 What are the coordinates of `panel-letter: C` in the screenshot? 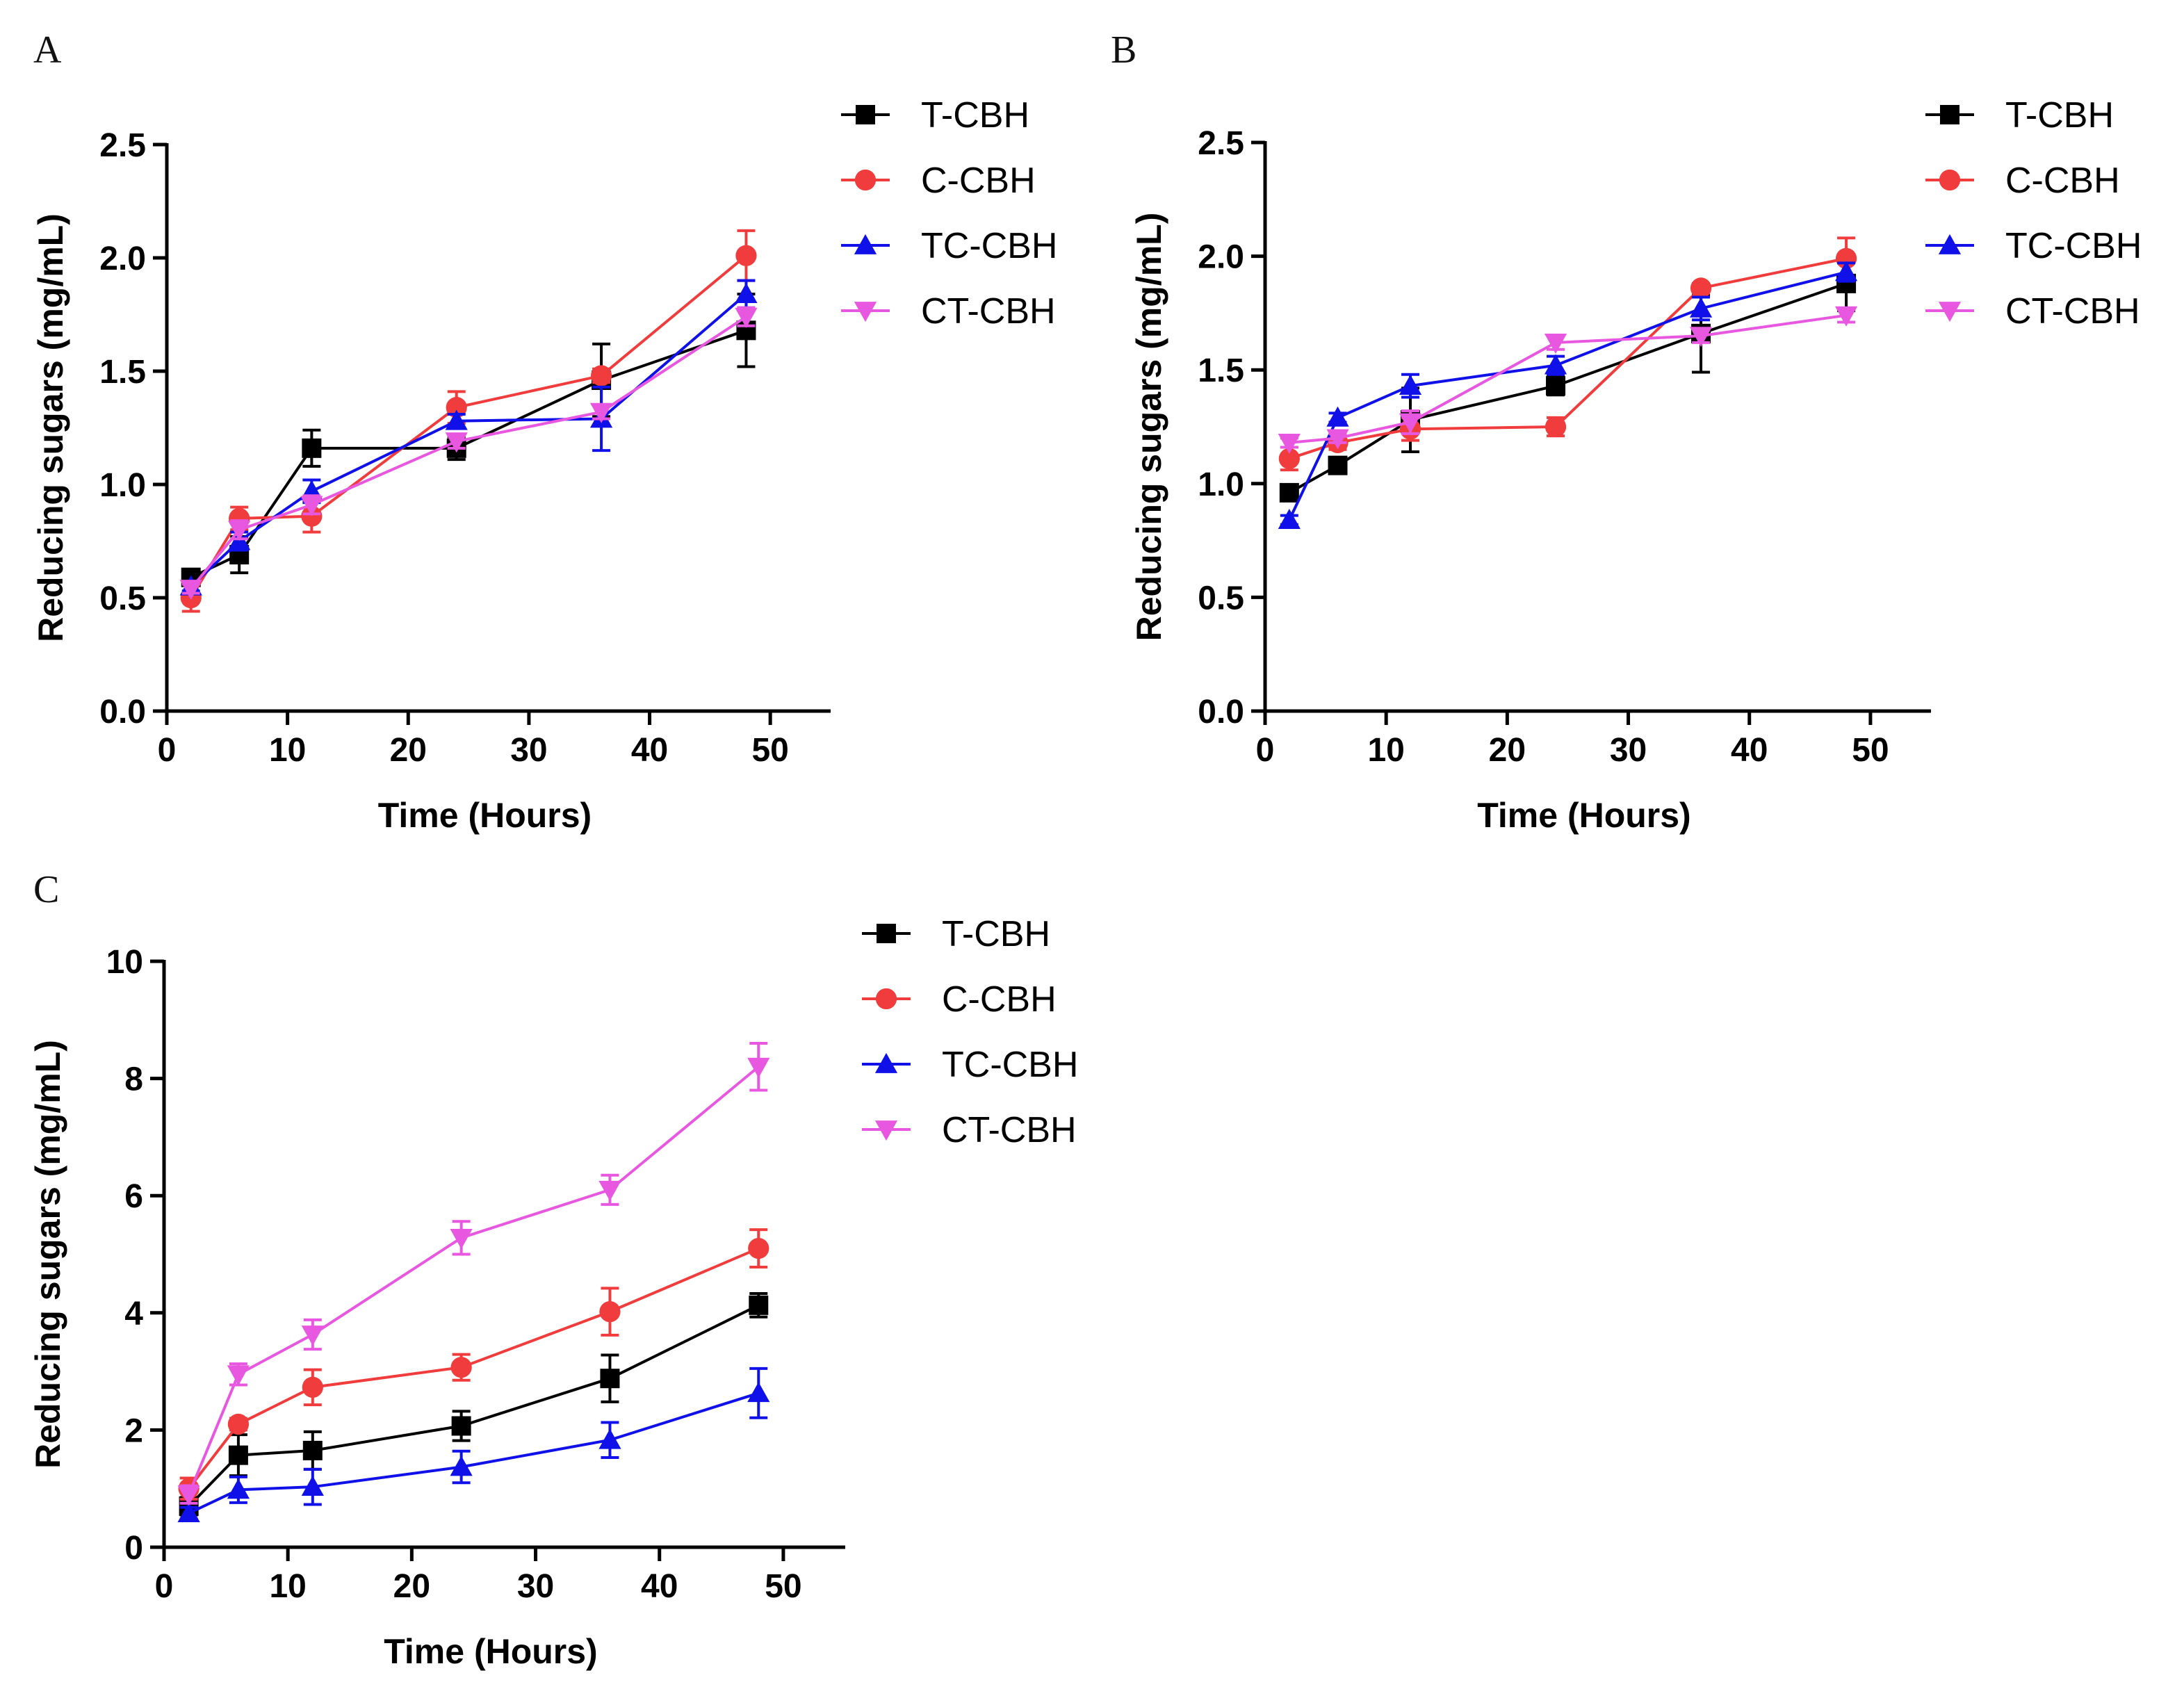 It's located at (46, 889).